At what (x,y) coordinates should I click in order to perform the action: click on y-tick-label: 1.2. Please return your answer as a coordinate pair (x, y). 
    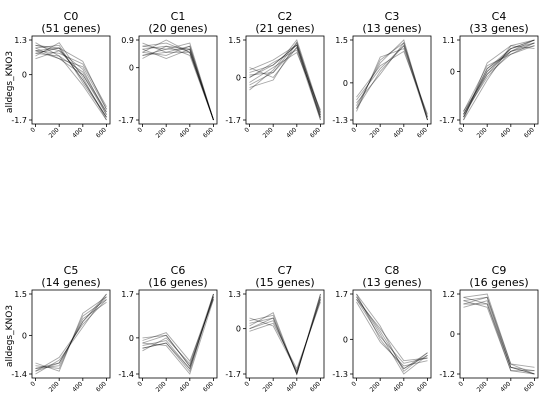
    Looking at the image, I should click on (448, 294).